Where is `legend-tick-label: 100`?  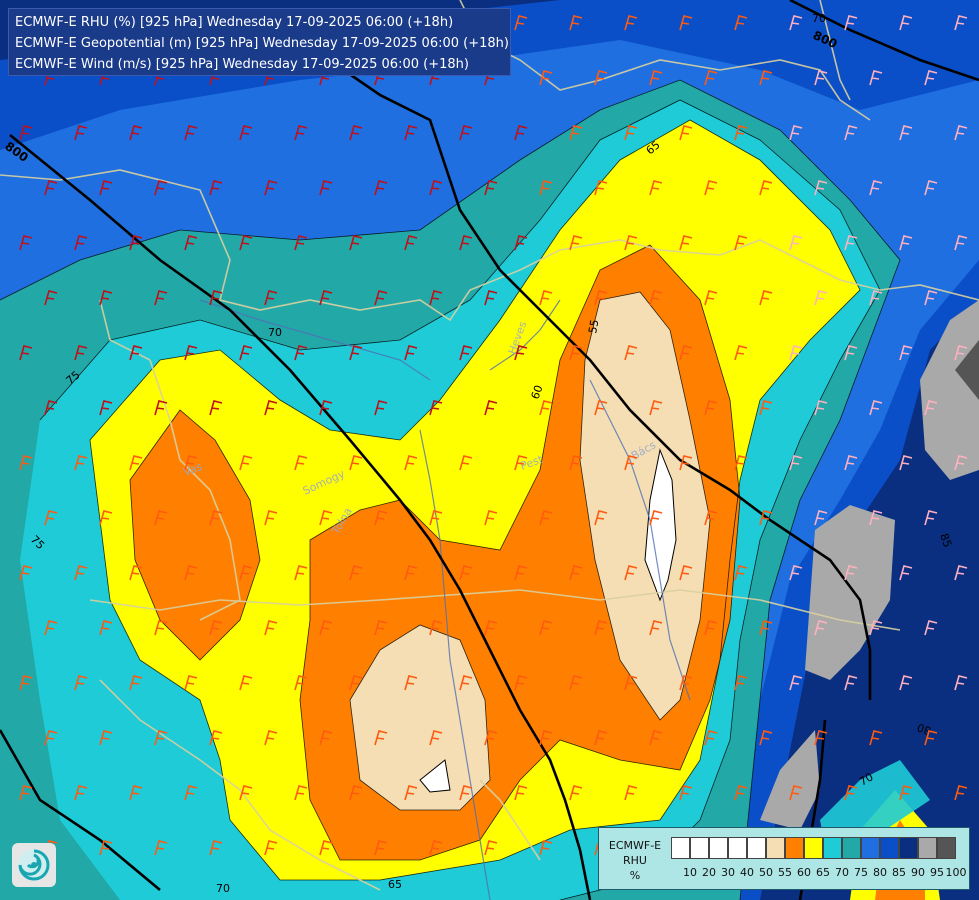 legend-tick-label: 100 is located at coordinates (956, 872).